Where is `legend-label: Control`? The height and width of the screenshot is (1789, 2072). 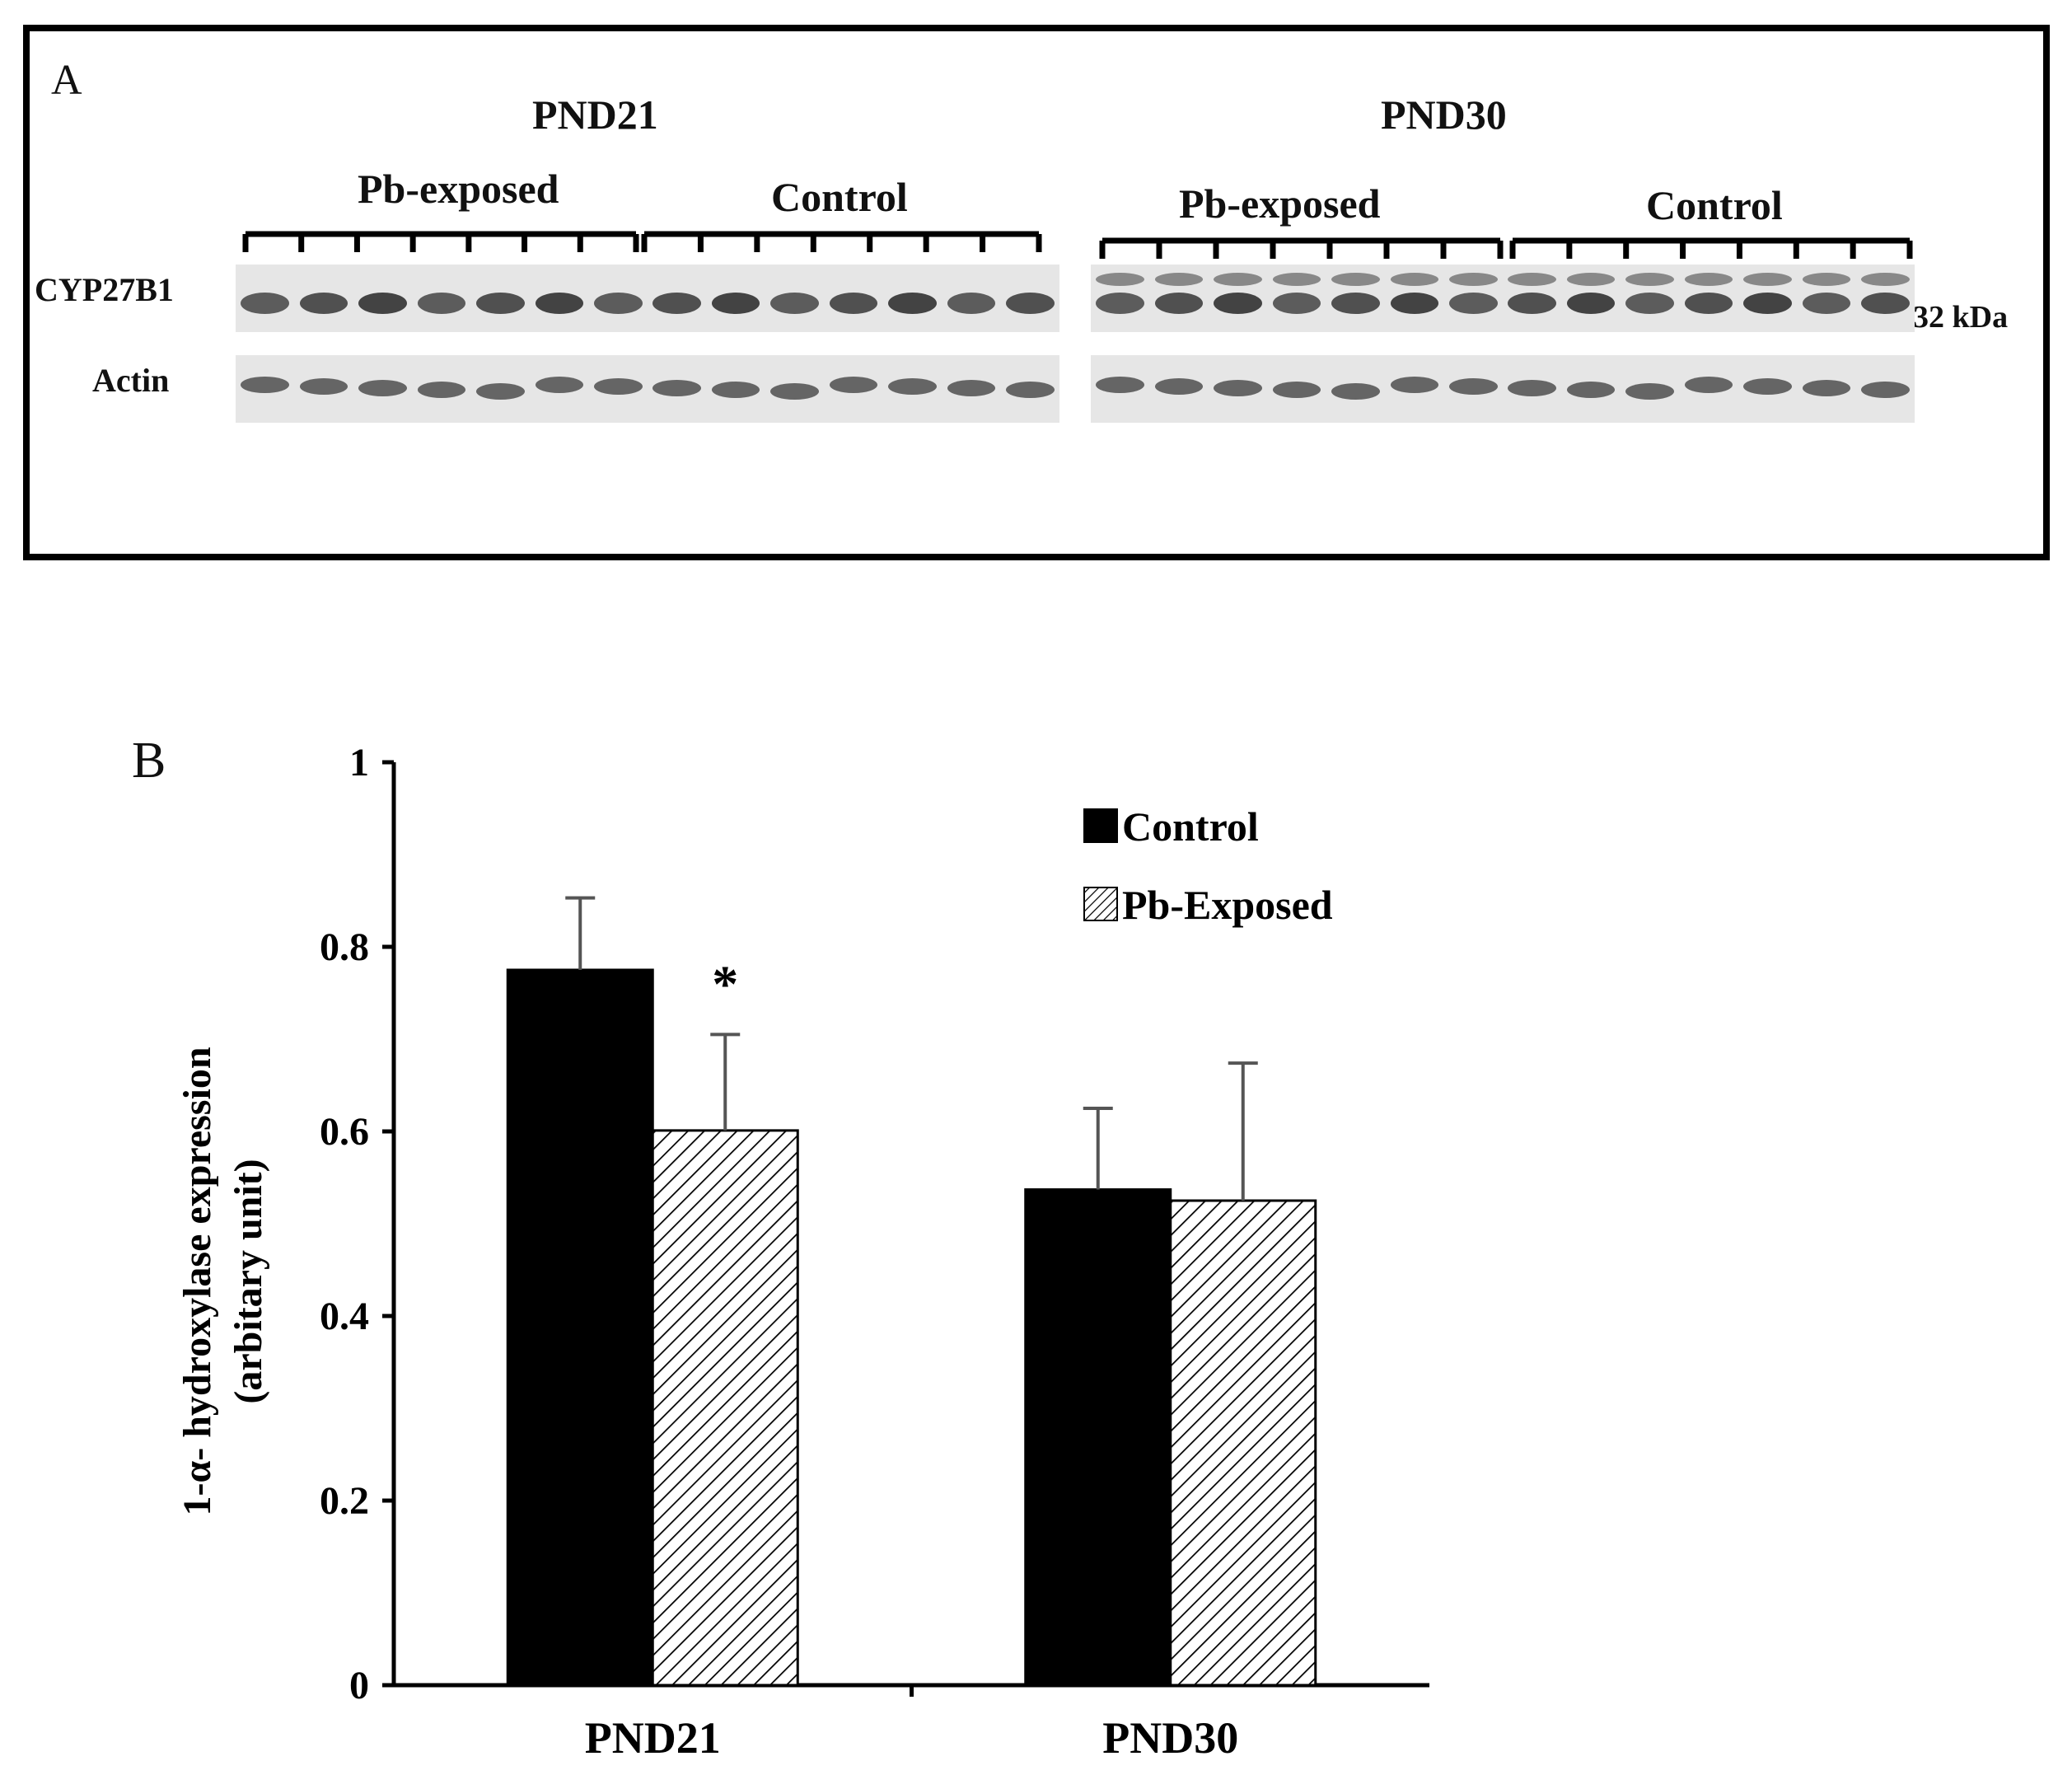 legend-label: Control is located at coordinates (1190, 827).